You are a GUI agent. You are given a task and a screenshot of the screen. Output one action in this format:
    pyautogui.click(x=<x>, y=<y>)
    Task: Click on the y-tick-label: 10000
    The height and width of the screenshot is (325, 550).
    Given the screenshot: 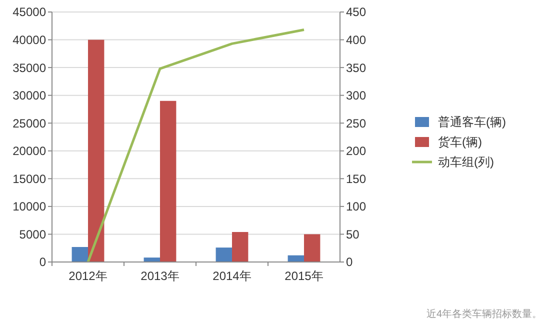 What is the action you would take?
    pyautogui.click(x=29, y=207)
    